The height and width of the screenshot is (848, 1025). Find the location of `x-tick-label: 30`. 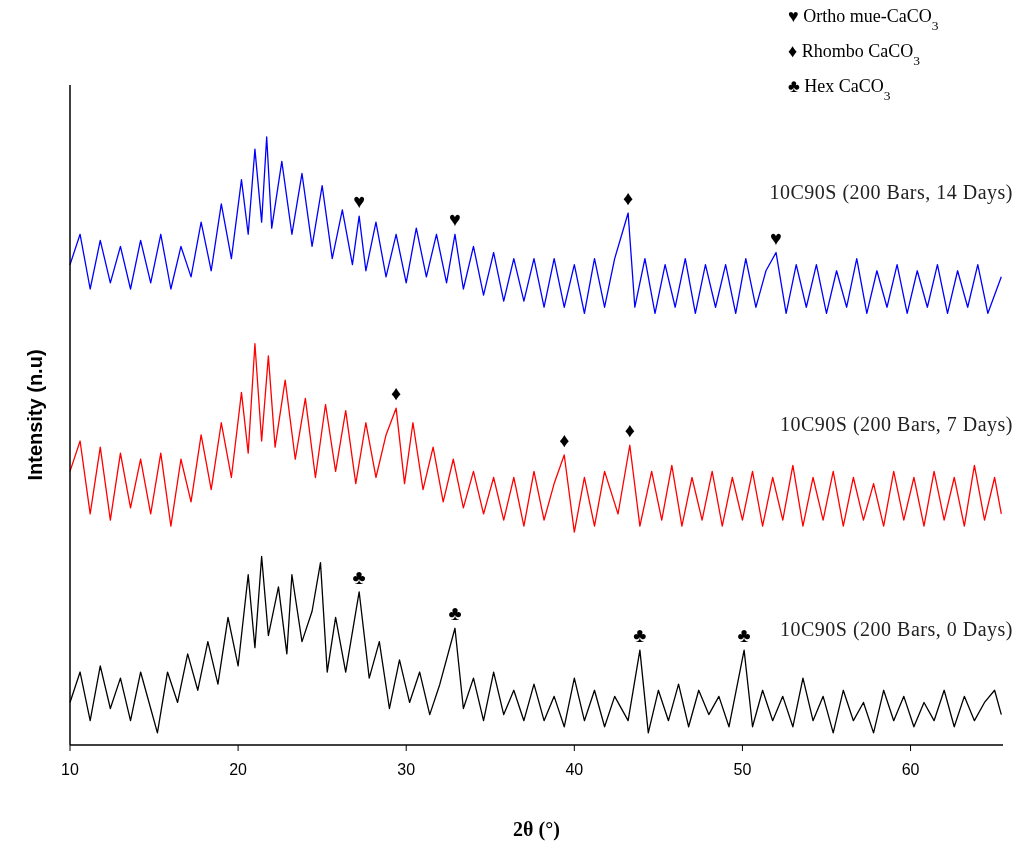

x-tick-label: 30 is located at coordinates (406, 769).